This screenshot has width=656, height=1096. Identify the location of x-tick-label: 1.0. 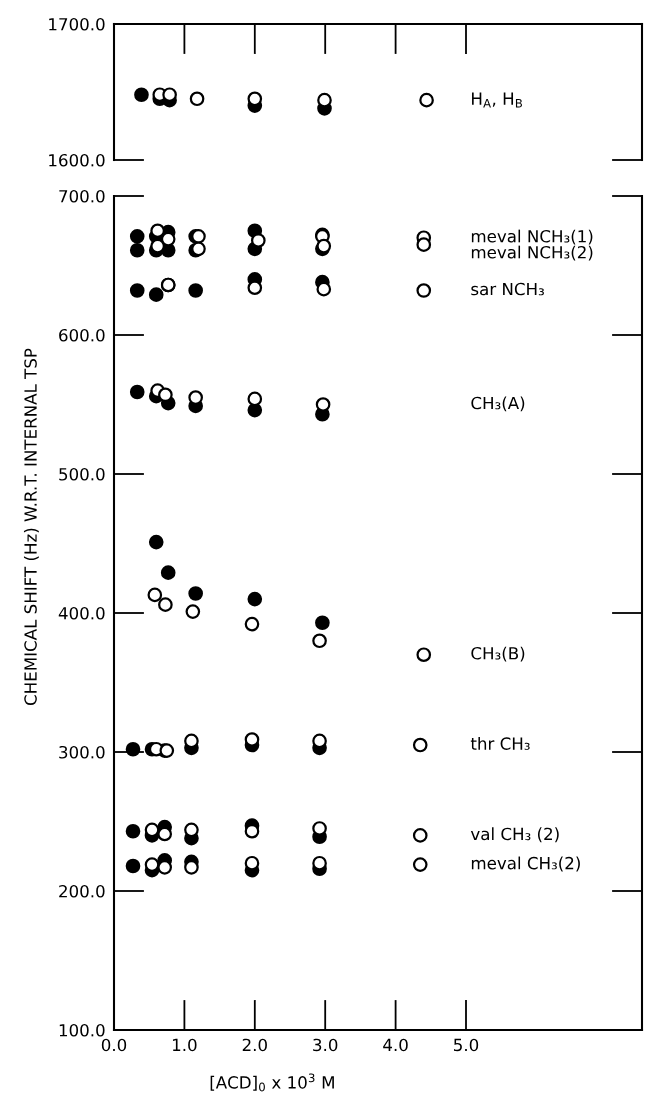
(184, 1045).